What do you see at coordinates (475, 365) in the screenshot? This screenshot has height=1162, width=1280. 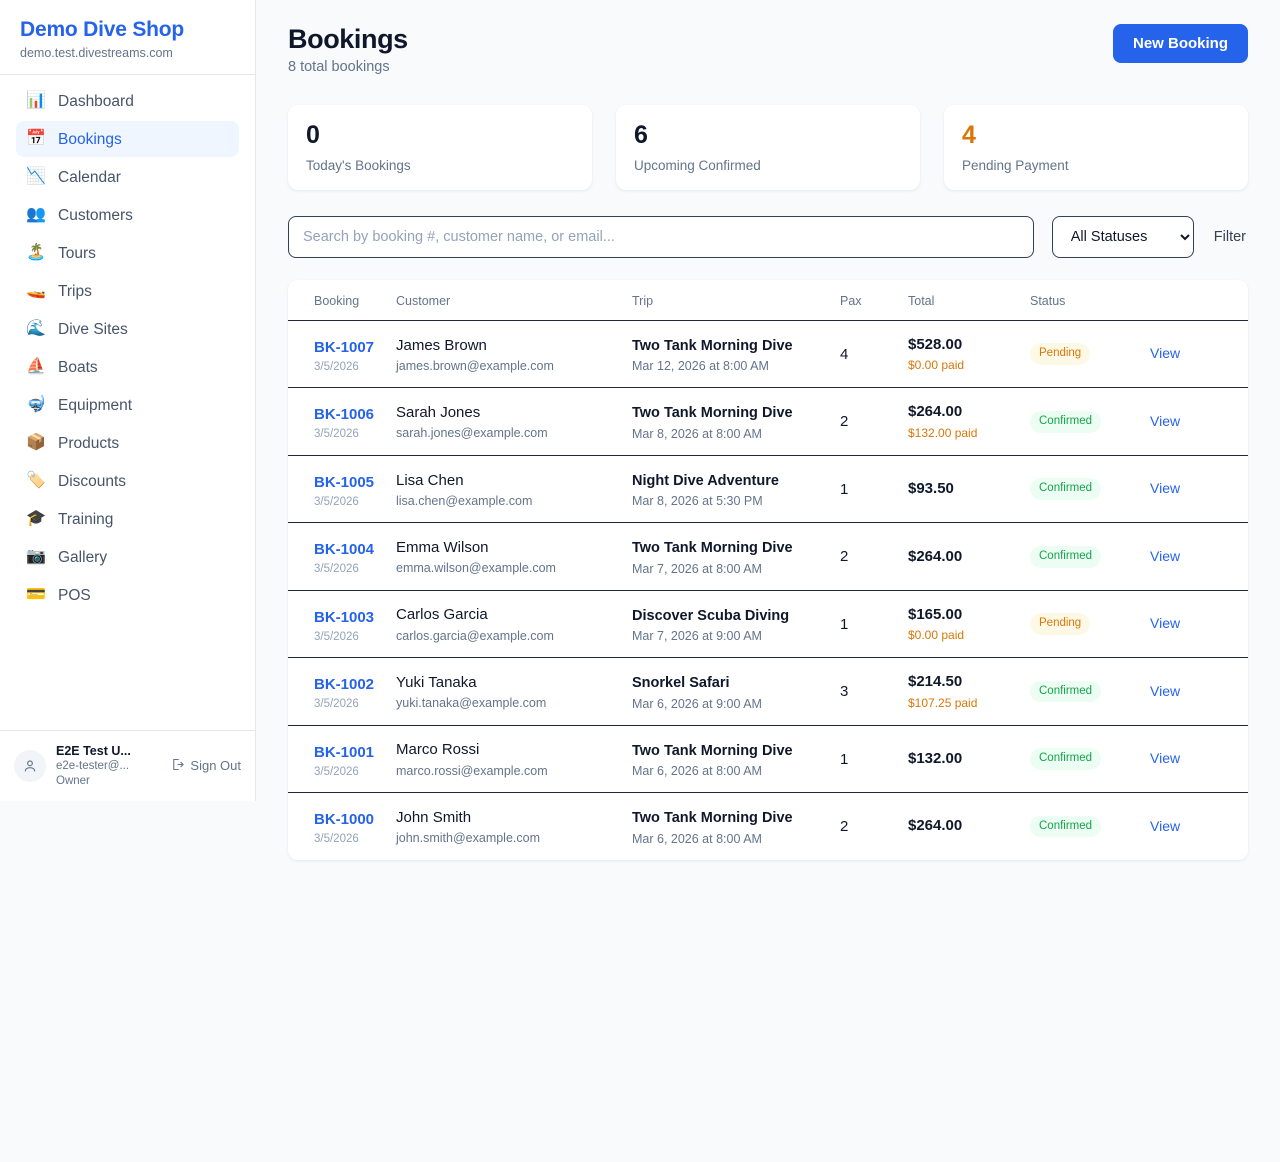 I see `customer-email: james.brown@example.com` at bounding box center [475, 365].